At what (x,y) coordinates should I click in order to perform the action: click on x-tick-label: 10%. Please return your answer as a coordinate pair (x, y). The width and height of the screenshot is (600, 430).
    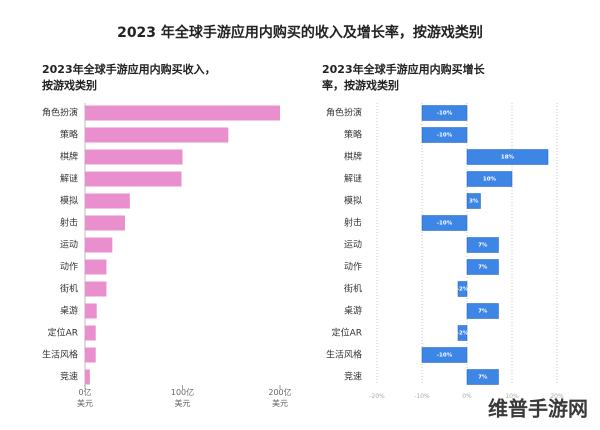
    Looking at the image, I should click on (512, 396).